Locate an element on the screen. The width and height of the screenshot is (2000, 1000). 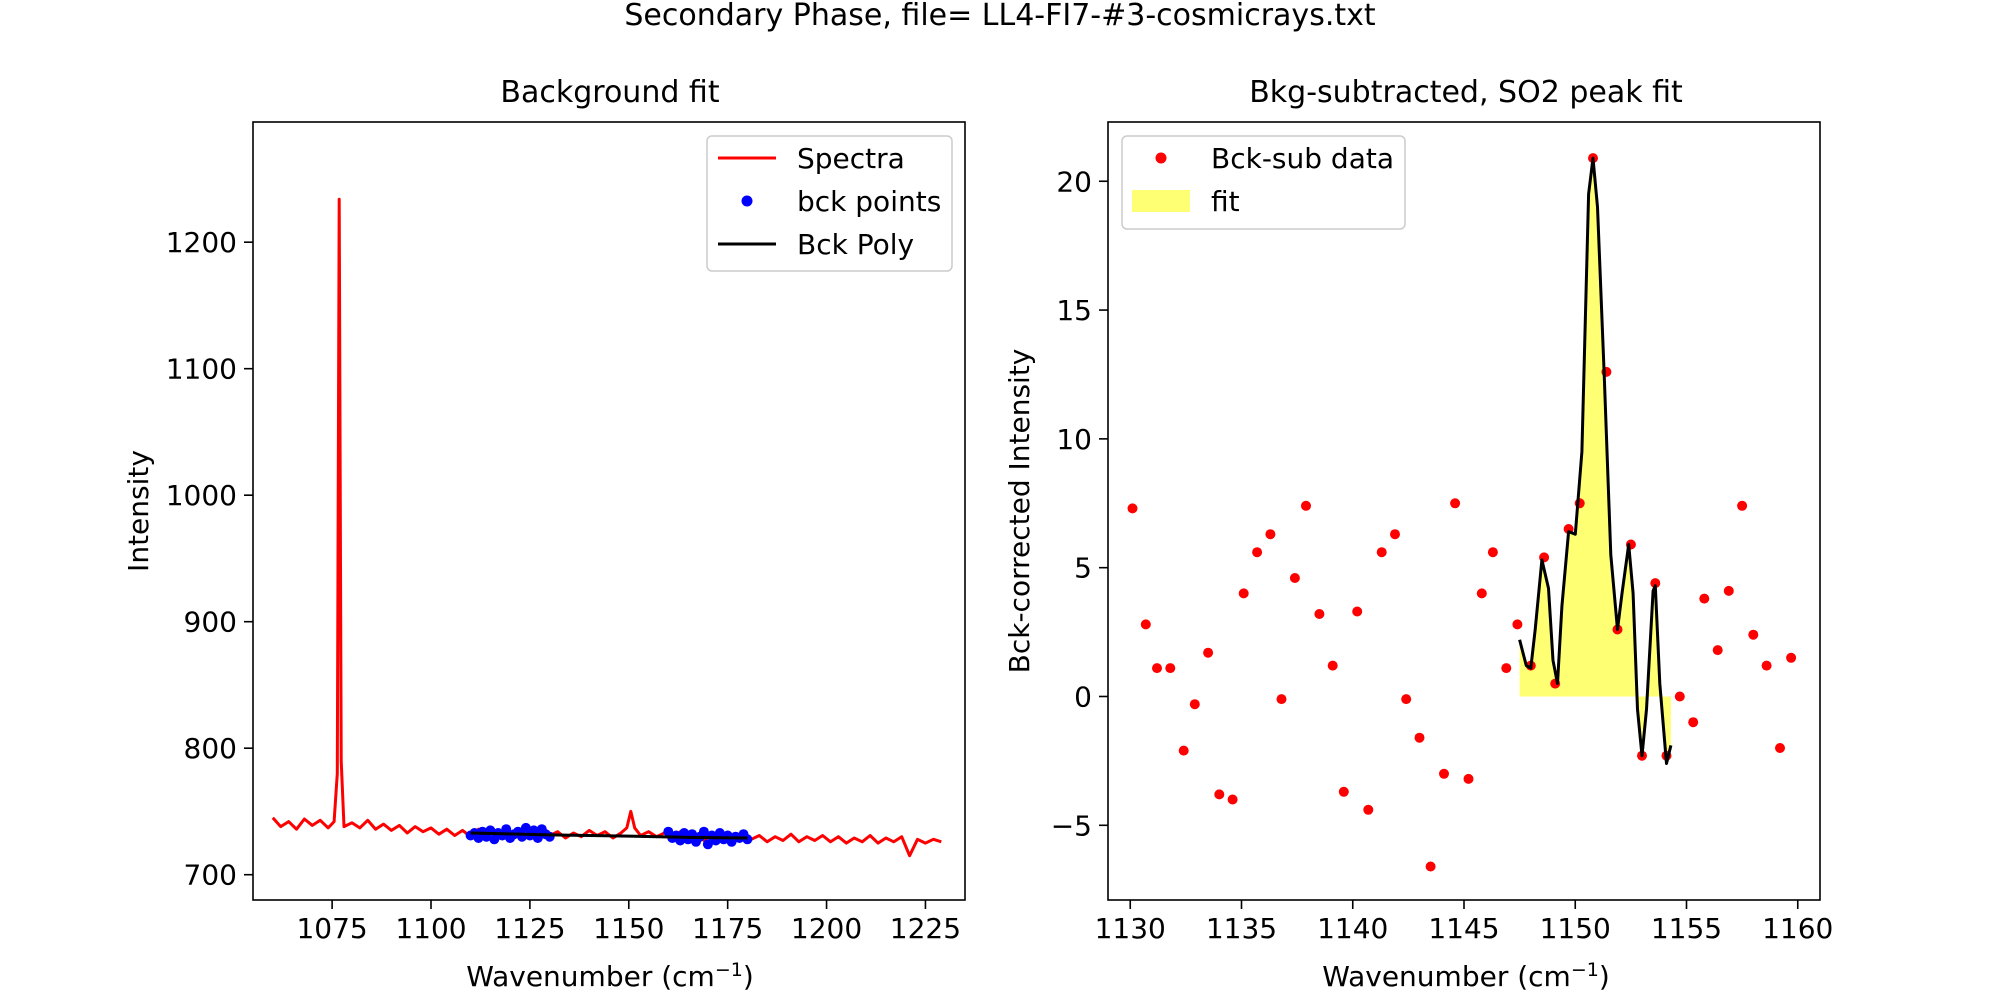
legend-bck-sub-data-label: Bck-sub data is located at coordinates (1302, 158).